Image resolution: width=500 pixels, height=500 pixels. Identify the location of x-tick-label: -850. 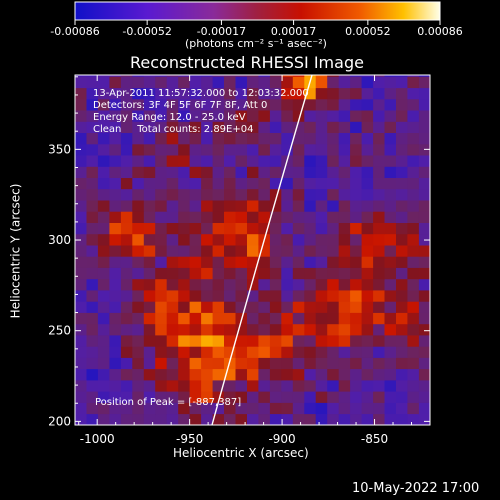
(374, 439).